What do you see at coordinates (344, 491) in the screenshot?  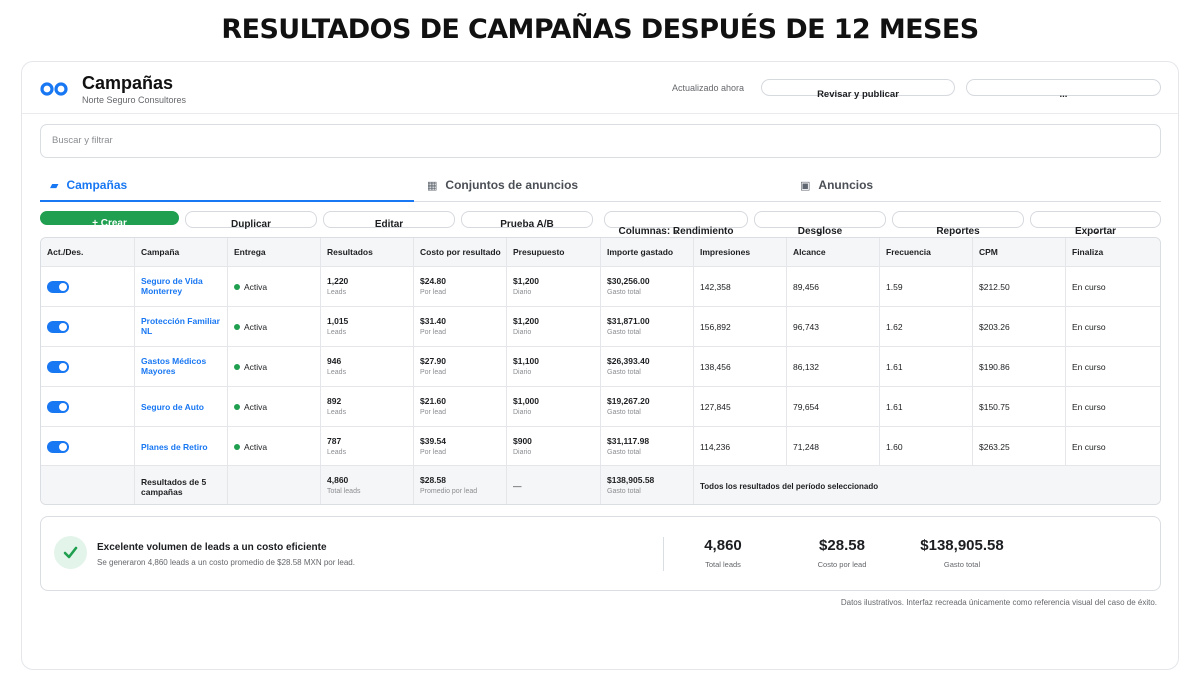 I see `totals-results-sub: Total leads` at bounding box center [344, 491].